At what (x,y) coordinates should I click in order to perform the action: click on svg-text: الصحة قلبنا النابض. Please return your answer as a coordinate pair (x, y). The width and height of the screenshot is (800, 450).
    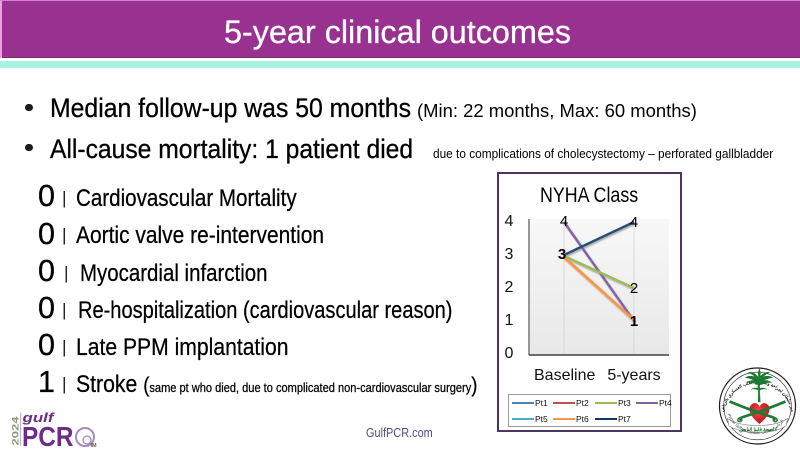
    Looking at the image, I should click on (757, 430).